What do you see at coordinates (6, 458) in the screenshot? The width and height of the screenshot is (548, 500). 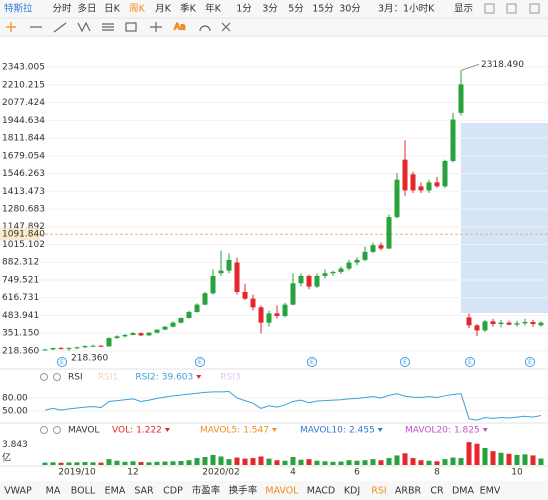 I see `y-unit: 亿` at bounding box center [6, 458].